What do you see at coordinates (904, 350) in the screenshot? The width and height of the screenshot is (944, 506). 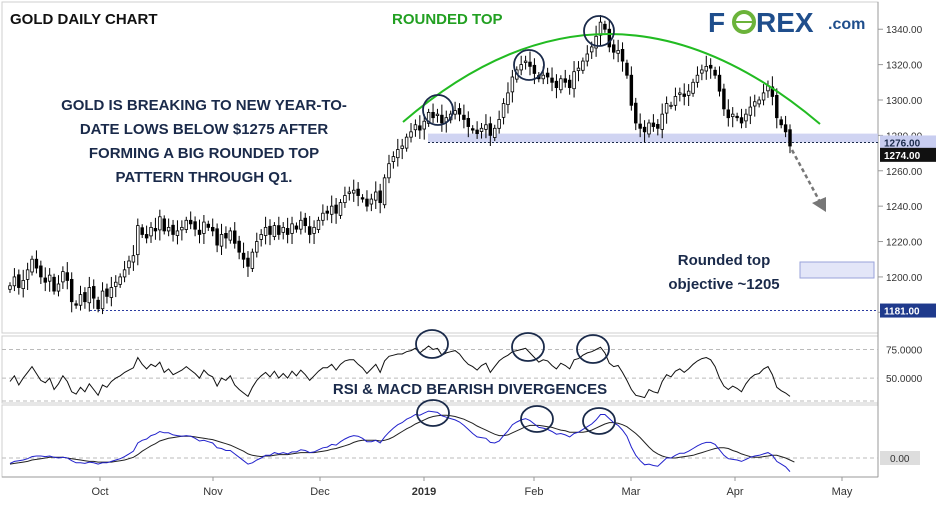 I see `rsi-tick-label: 75.0000` at bounding box center [904, 350].